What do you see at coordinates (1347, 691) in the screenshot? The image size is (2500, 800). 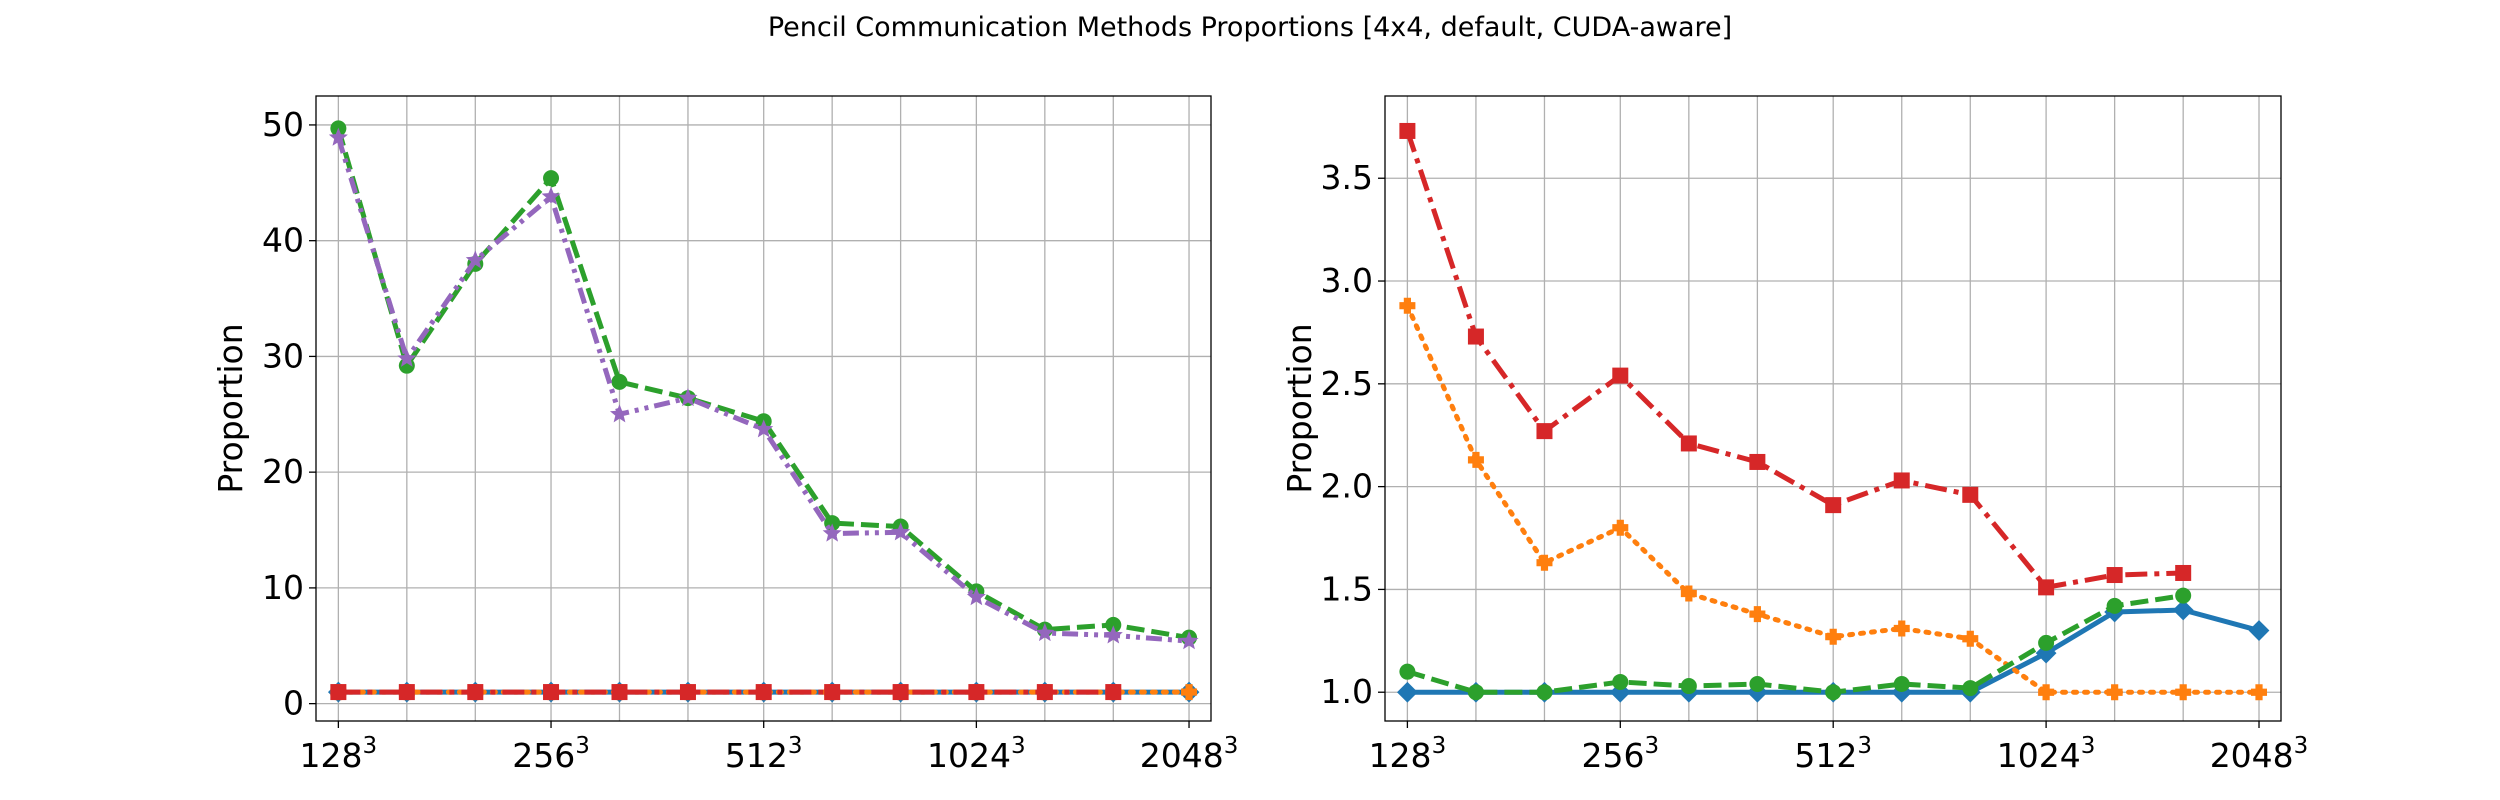 I see `right-ytick-label-0: 1.0` at bounding box center [1347, 691].